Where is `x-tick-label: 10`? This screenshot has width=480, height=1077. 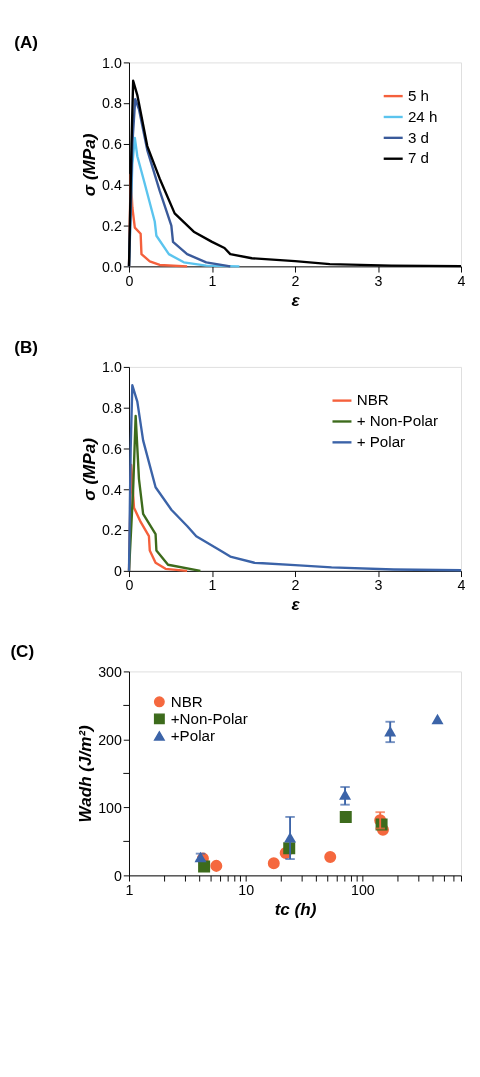 x-tick-label: 10 is located at coordinates (246, 889).